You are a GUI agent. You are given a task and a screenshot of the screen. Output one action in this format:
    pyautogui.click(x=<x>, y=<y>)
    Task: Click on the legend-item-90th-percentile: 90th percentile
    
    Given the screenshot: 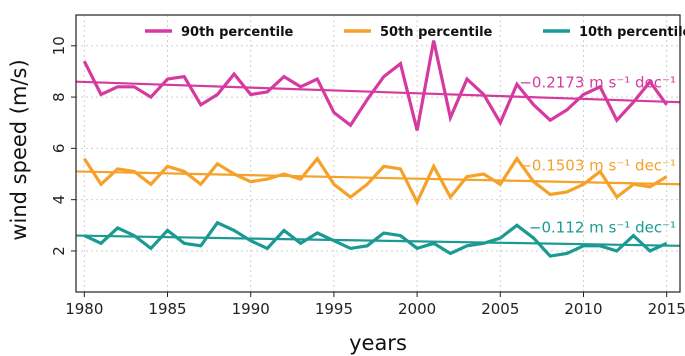 What is the action you would take?
    pyautogui.click(x=219, y=32)
    